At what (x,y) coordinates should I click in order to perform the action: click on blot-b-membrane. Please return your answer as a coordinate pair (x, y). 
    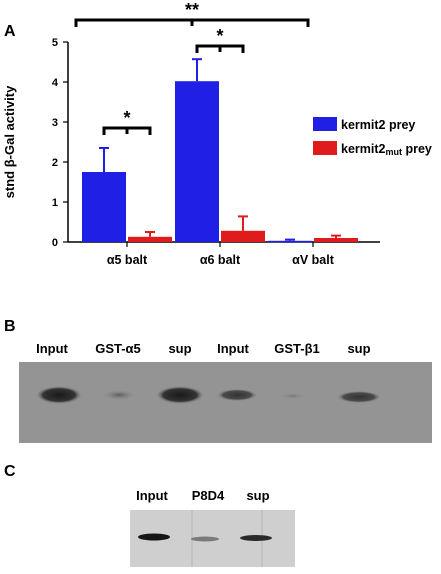
    Looking at the image, I should click on (225, 402).